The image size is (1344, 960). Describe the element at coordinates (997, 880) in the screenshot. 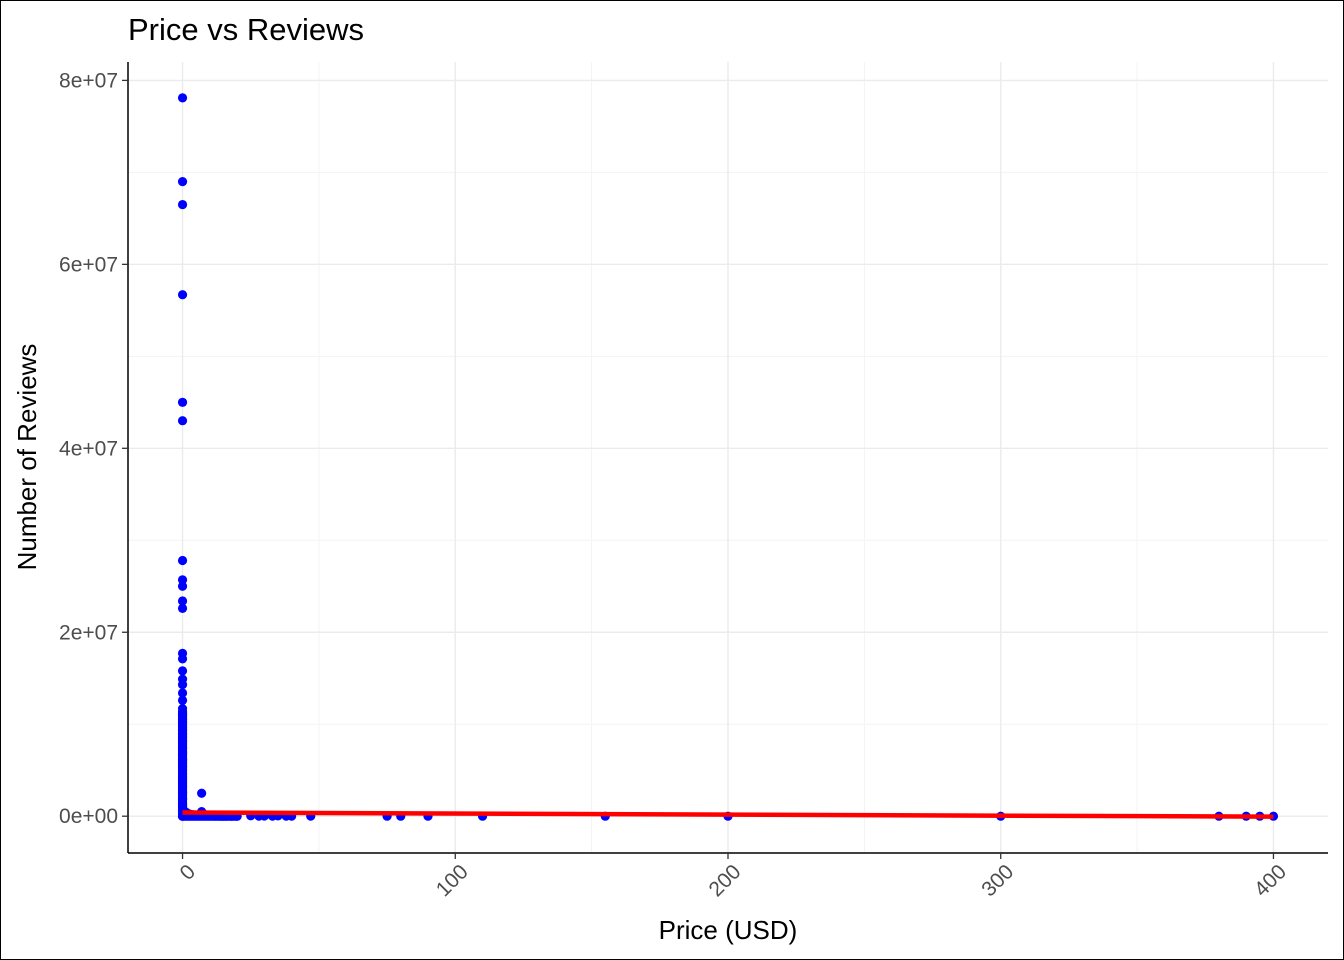

I see `x-tick-label: 300` at that location.